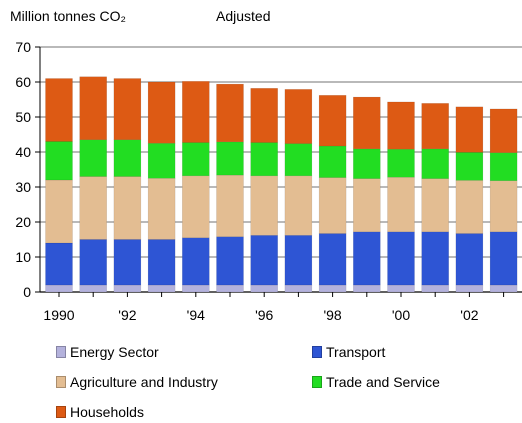 Image resolution: width=522 pixels, height=423 pixels. Describe the element at coordinates (161, 209) in the screenshot. I see `bar-segment-1993-agriculture-and-industry` at that location.